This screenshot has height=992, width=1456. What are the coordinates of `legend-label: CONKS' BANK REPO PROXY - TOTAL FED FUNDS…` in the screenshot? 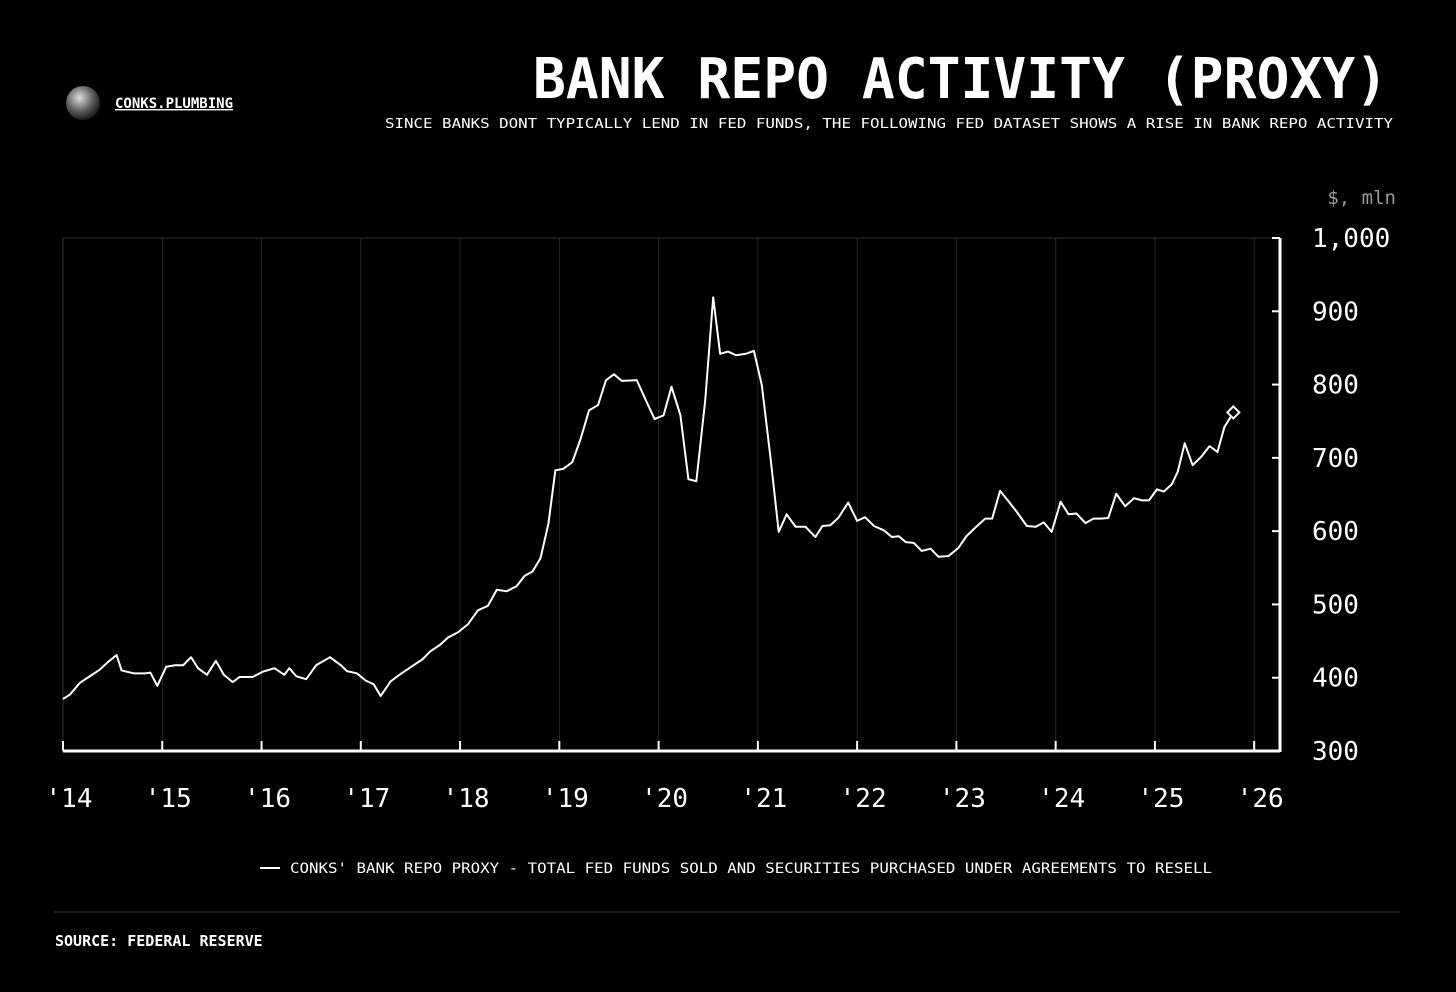 It's located at (751, 869).